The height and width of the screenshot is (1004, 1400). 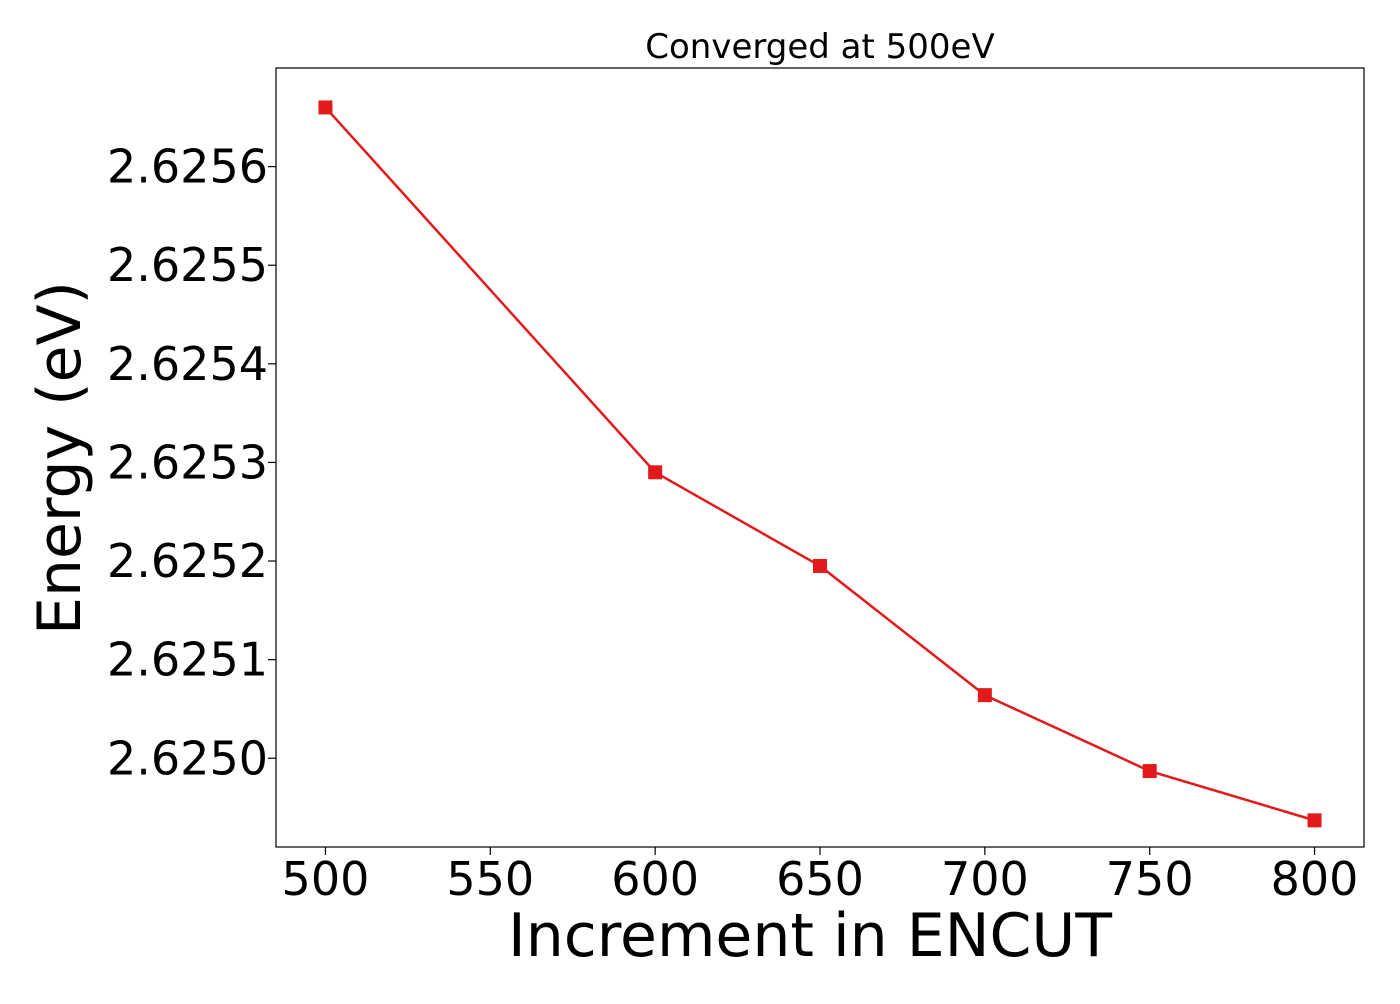 I want to click on x-tick-label: 700, so click(x=985, y=879).